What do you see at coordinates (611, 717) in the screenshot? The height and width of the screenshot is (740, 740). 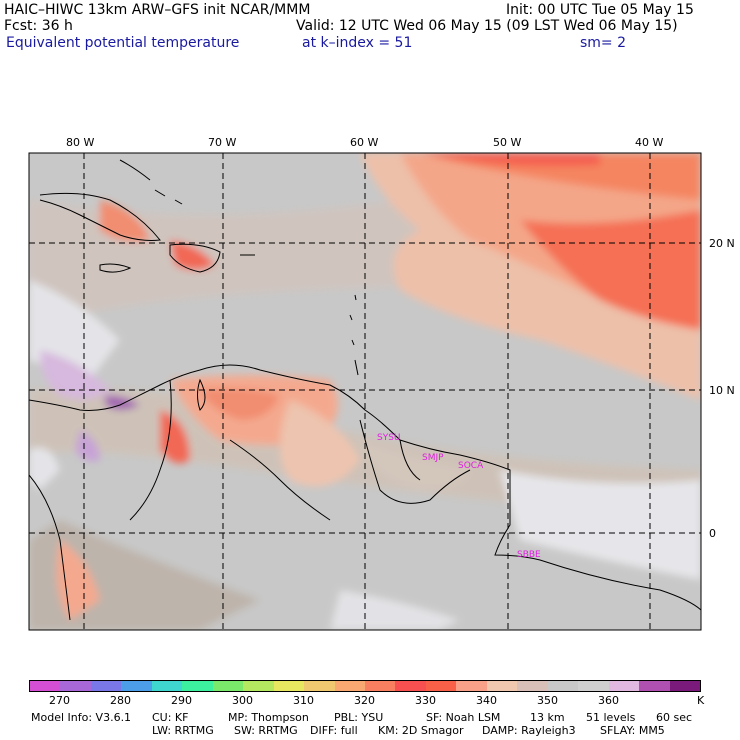 I see `model-info-1g: 51 levels` at bounding box center [611, 717].